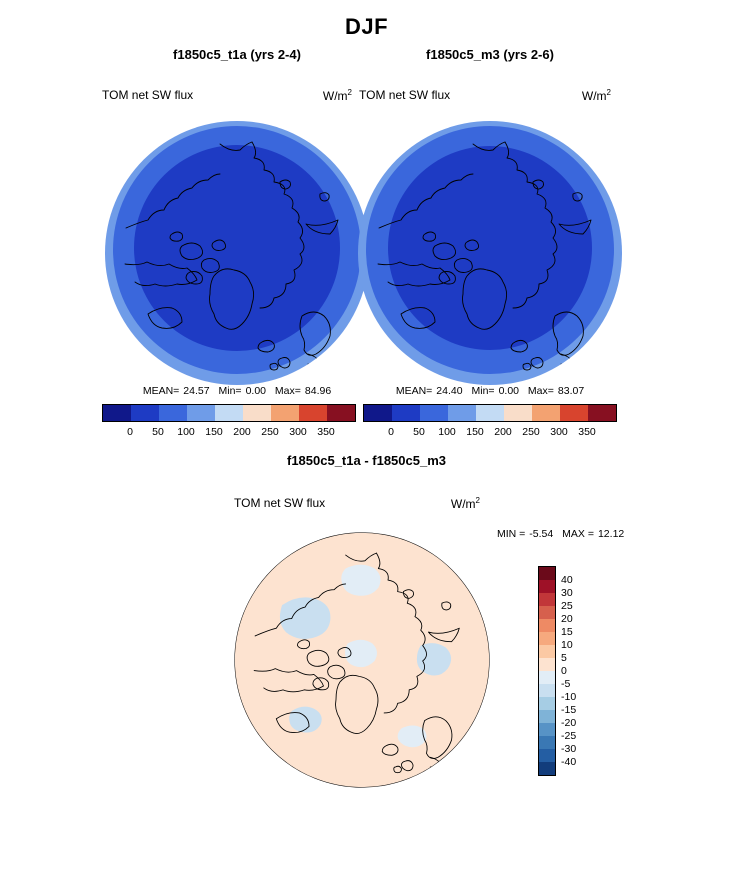 This screenshot has height=882, width=733. Describe the element at coordinates (227, 95) in the screenshot. I see `panel-label-row-t1a: TOM net SW flux W/m2` at that location.